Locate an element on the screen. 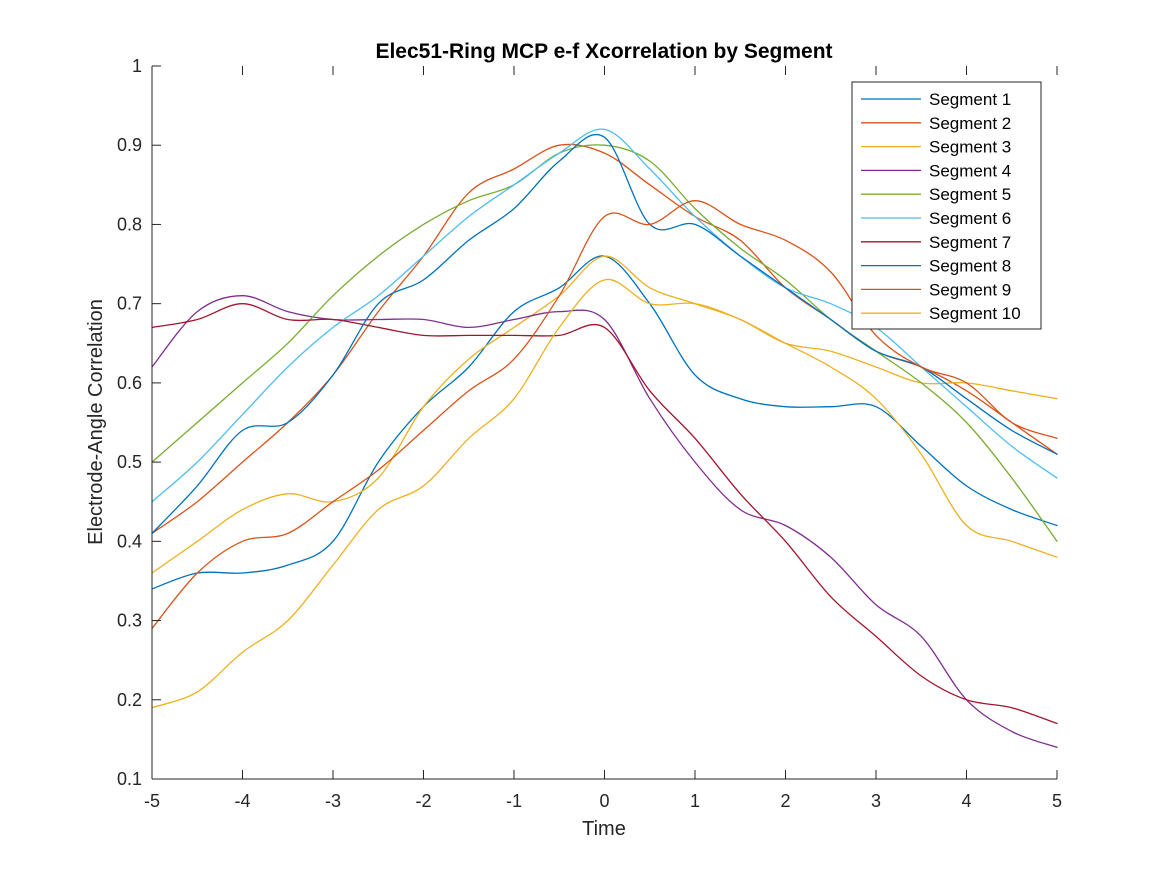  y-tick-label: 0.9 is located at coordinates (129, 145).